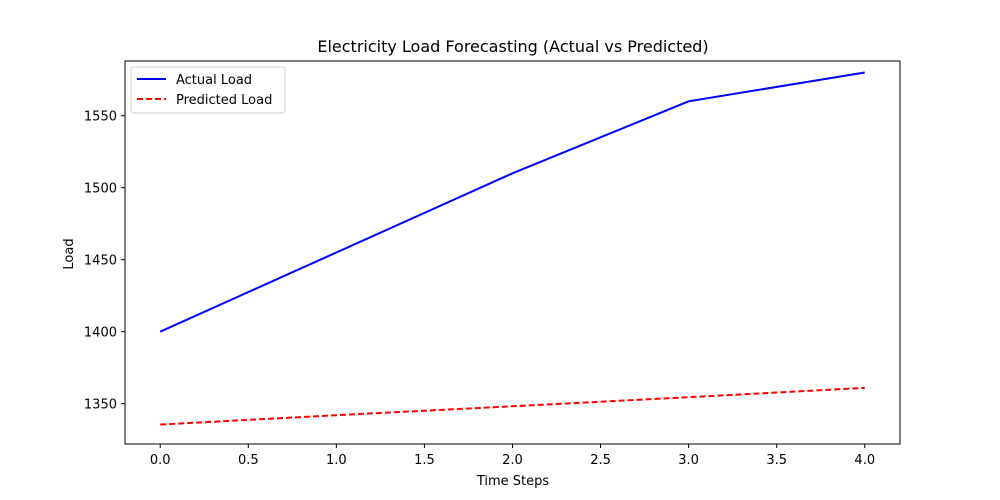  Describe the element at coordinates (100, 117) in the screenshot. I see `y-tick-label: 1550` at that location.